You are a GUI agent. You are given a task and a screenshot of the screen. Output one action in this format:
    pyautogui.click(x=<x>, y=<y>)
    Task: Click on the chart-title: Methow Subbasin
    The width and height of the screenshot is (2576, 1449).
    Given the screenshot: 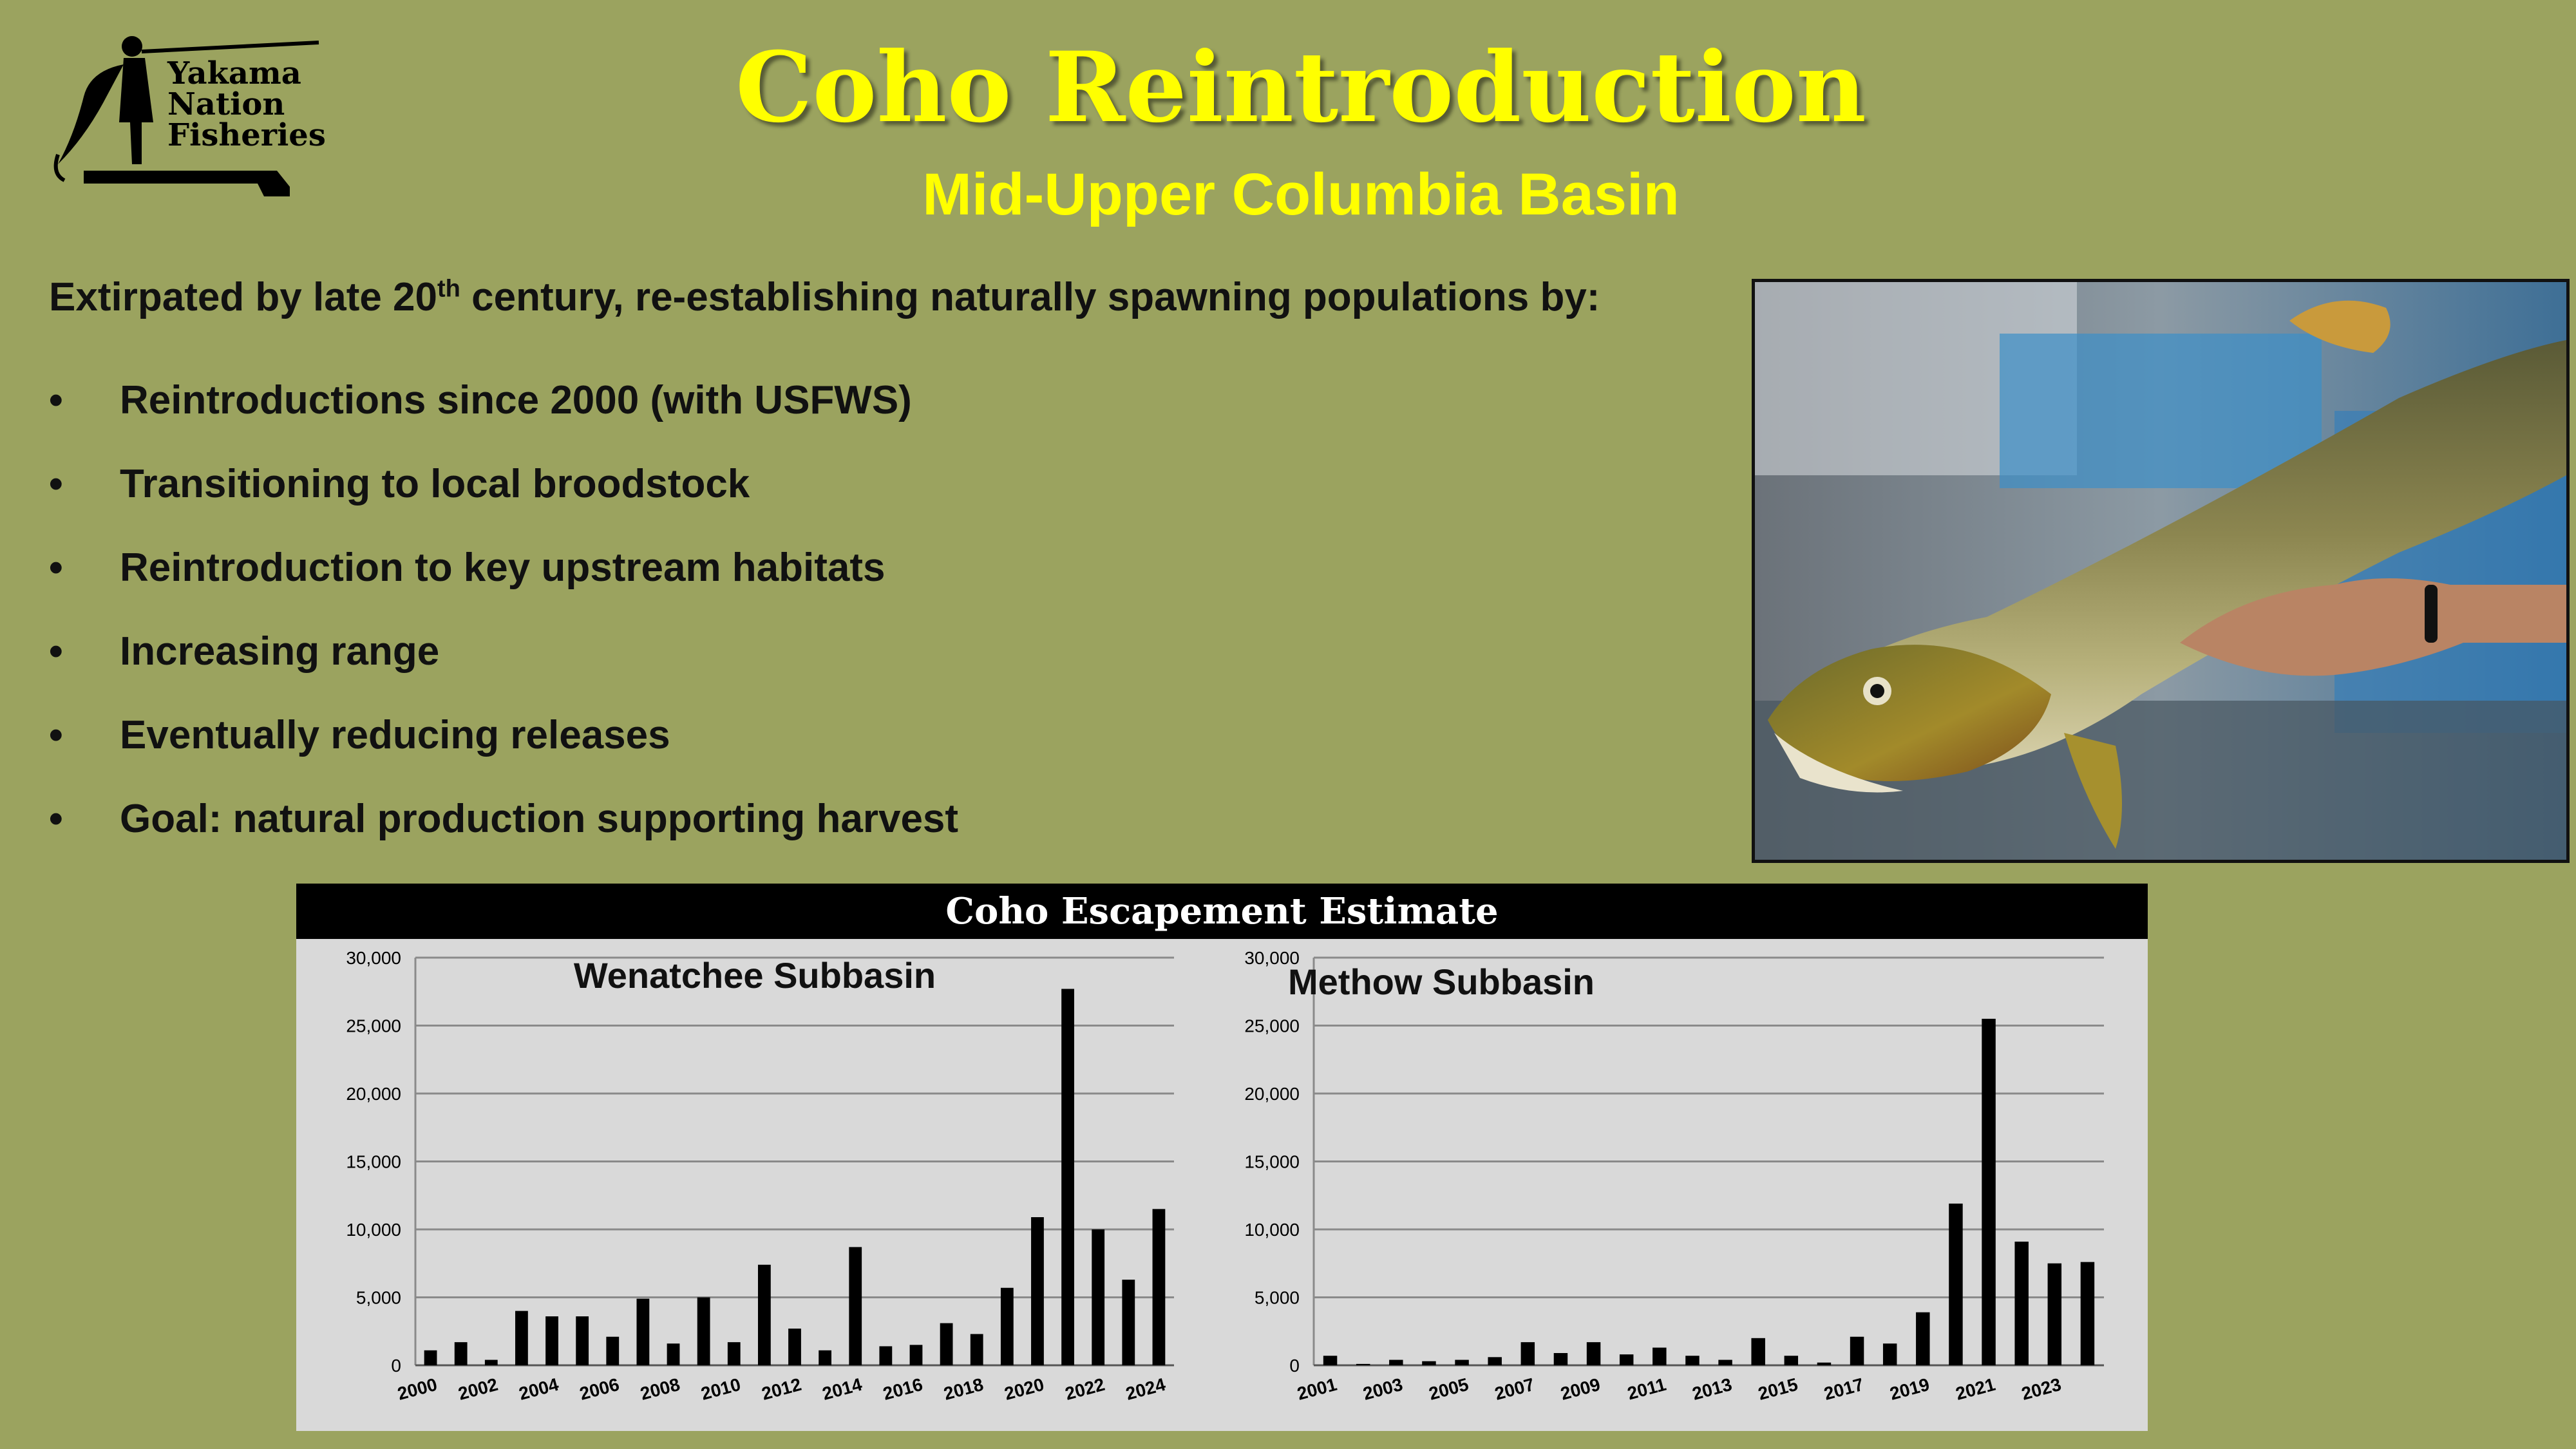 What is the action you would take?
    pyautogui.click(x=1442, y=981)
    